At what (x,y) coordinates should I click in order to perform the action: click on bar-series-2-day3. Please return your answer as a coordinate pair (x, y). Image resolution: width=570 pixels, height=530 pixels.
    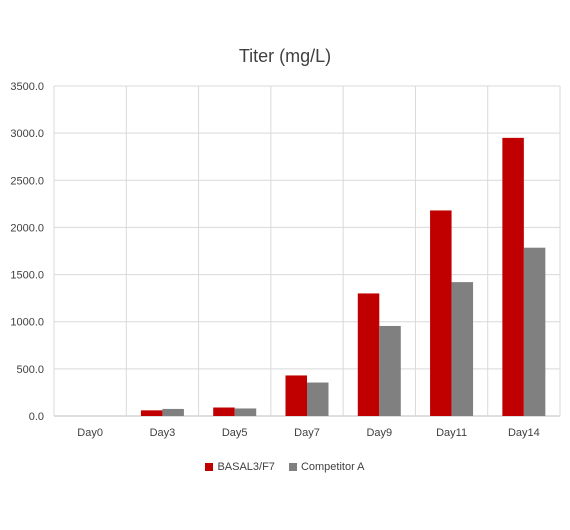
    Looking at the image, I should click on (173, 412).